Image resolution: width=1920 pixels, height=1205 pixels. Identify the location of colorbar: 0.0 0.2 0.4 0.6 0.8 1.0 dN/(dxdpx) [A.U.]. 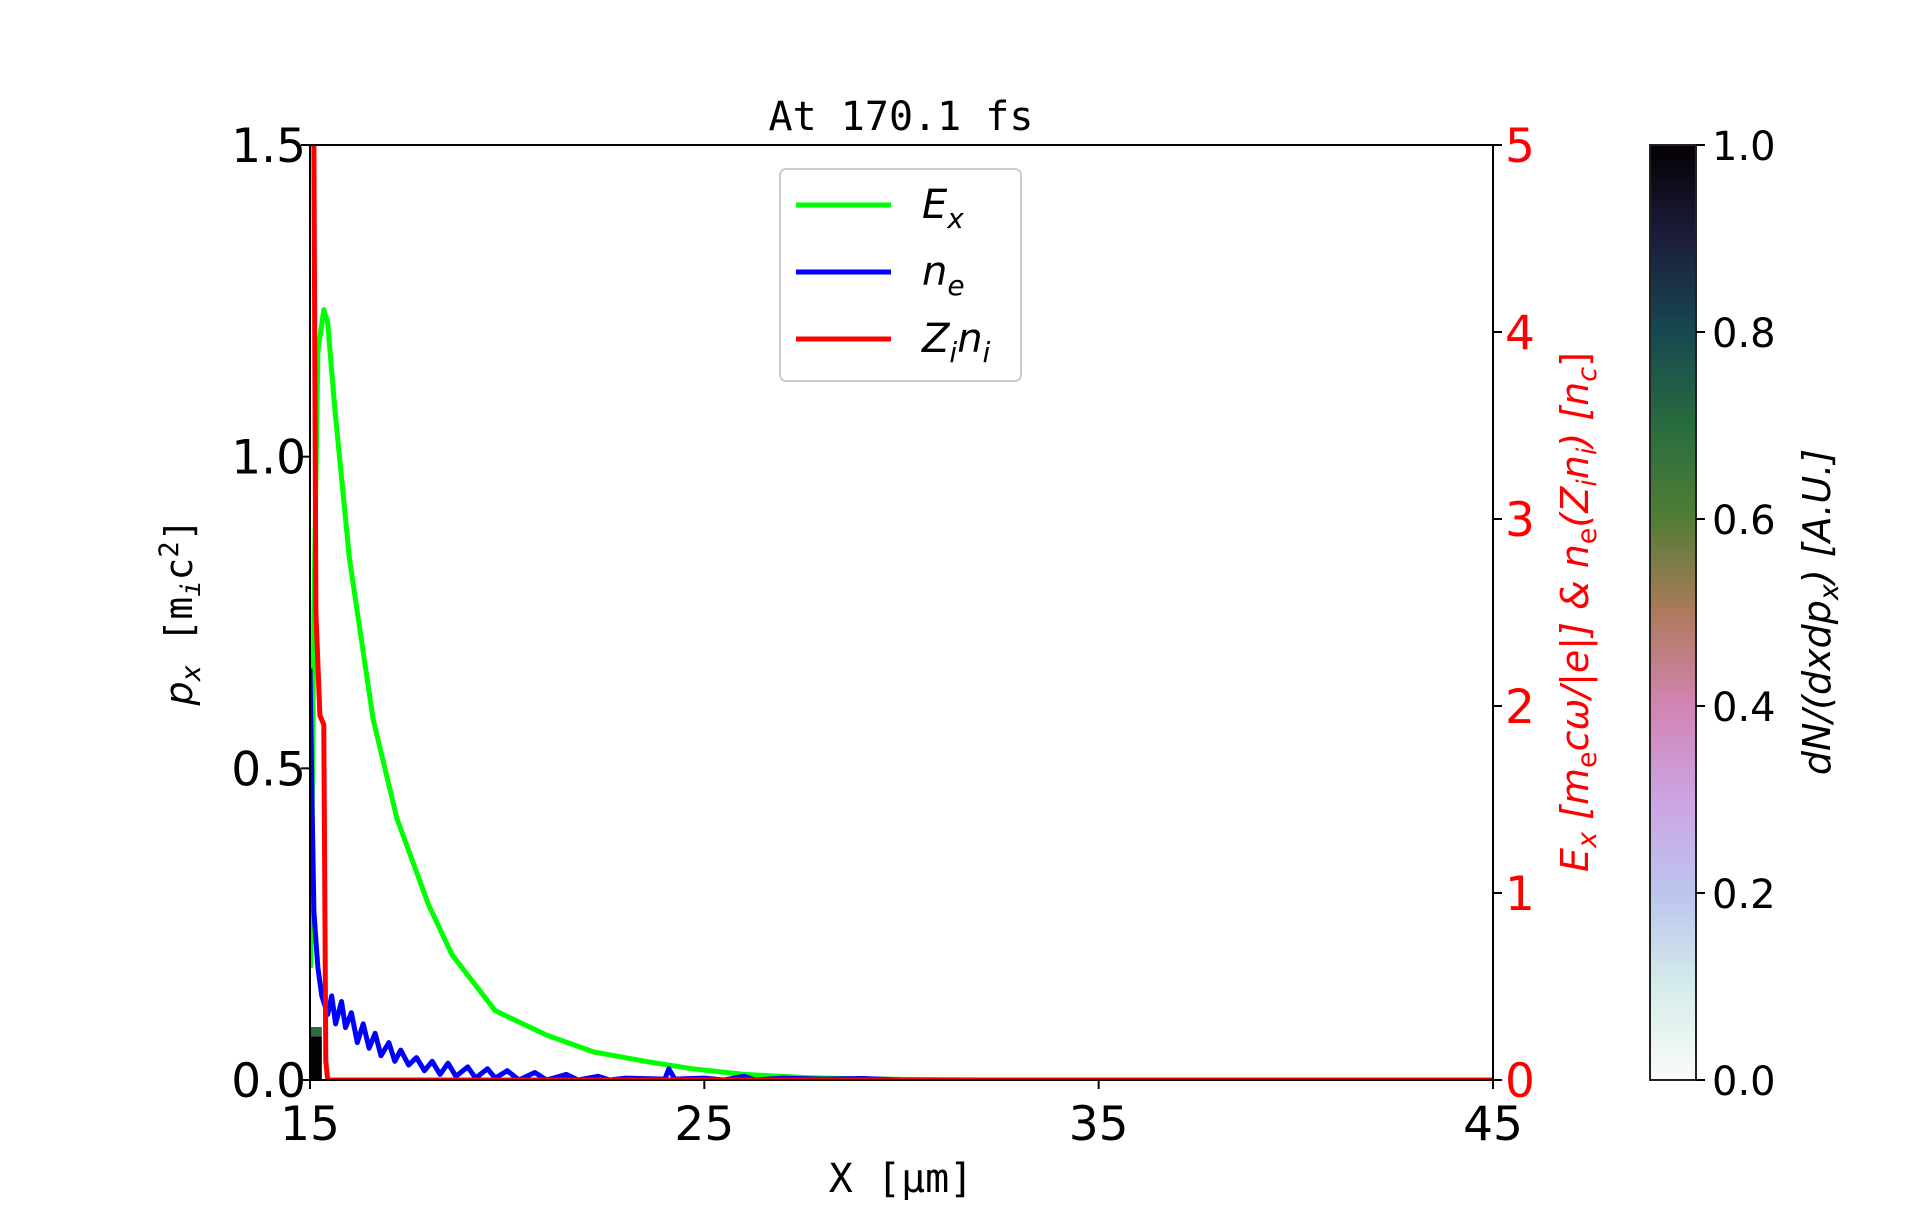
(1747, 614).